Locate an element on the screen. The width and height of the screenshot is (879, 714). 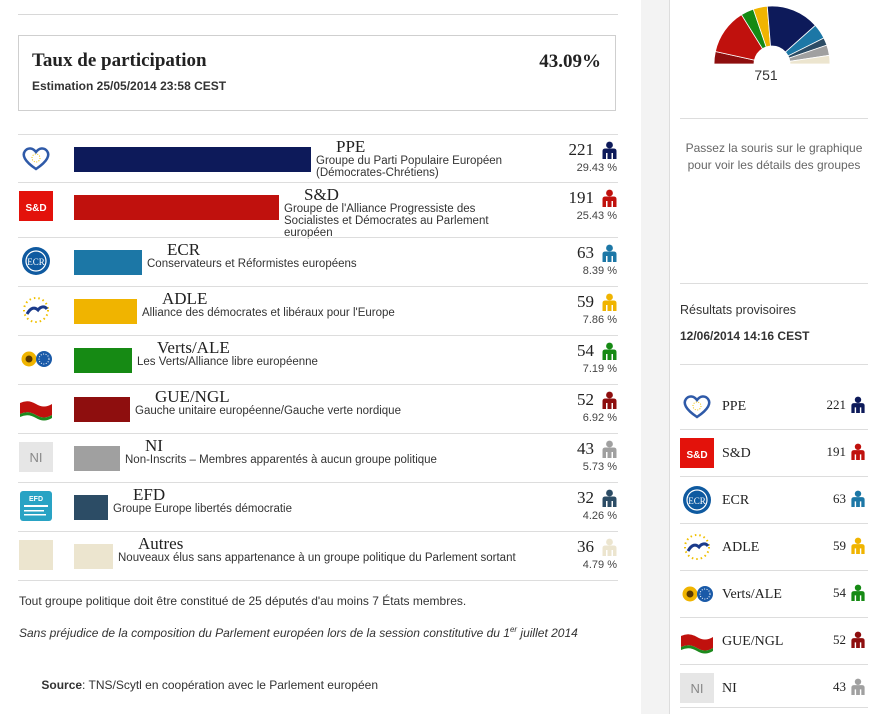
side-group-abbr: ADLE is located at coordinates (741, 547).